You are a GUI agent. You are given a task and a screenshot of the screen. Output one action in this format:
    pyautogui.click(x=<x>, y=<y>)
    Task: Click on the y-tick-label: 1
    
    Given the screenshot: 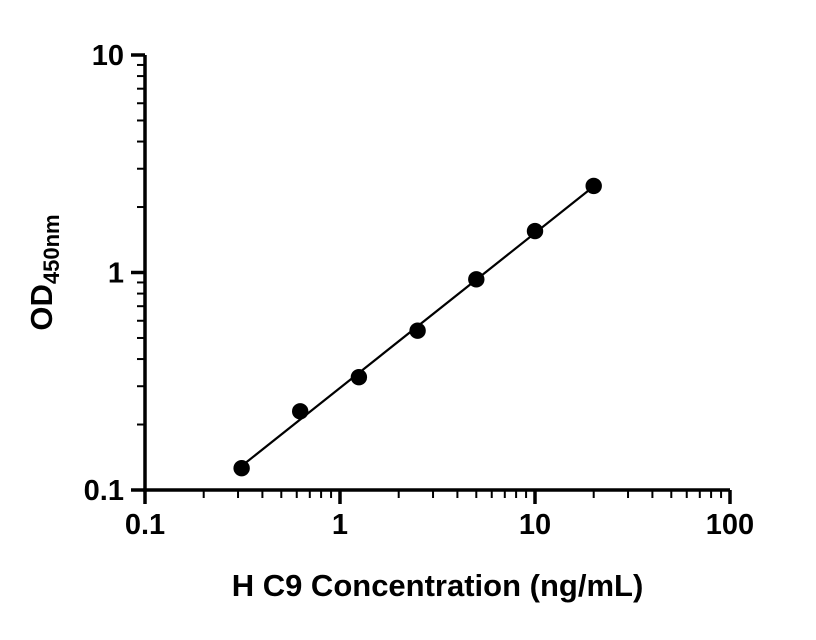 What is the action you would take?
    pyautogui.click(x=116, y=274)
    